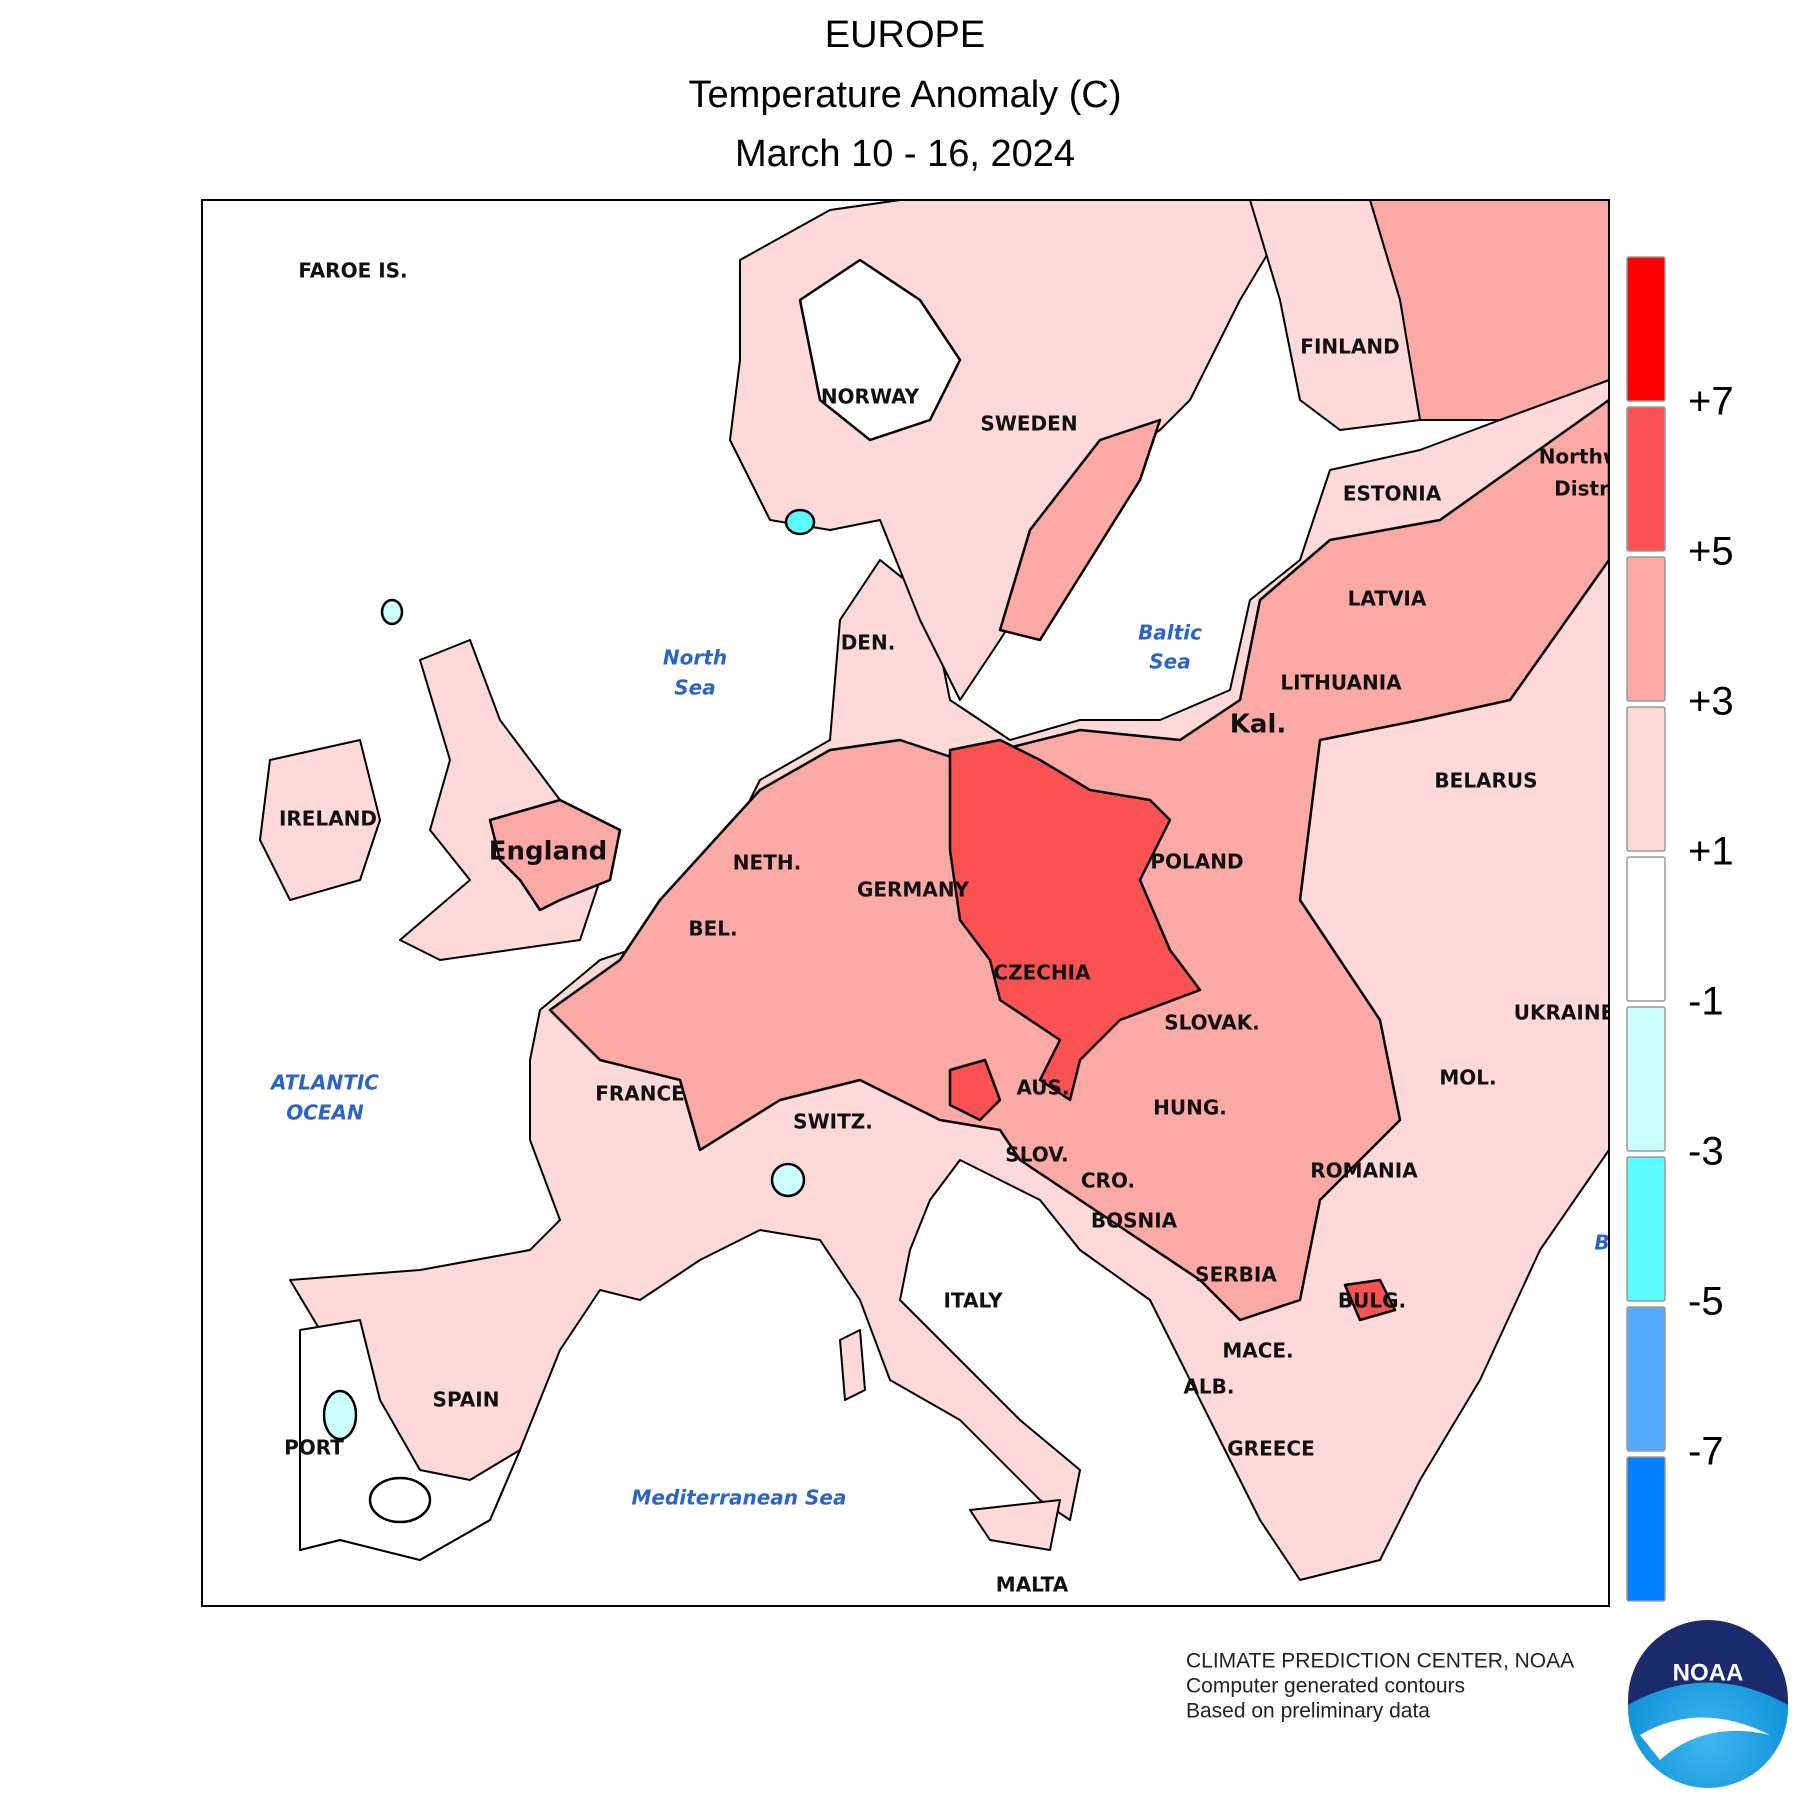  I want to click on map-label: NORWAY, so click(870, 397).